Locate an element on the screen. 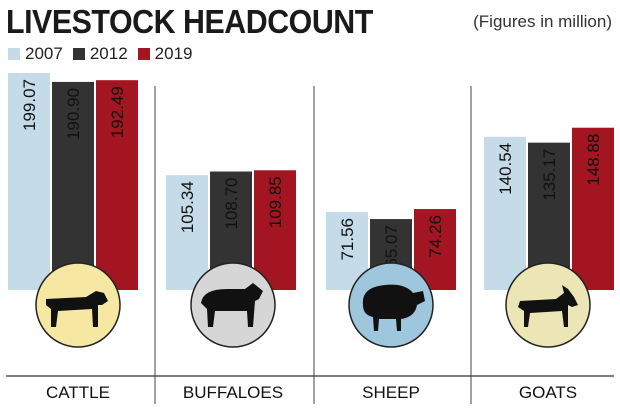  category-label-goats: GOATS is located at coordinates (548, 392).